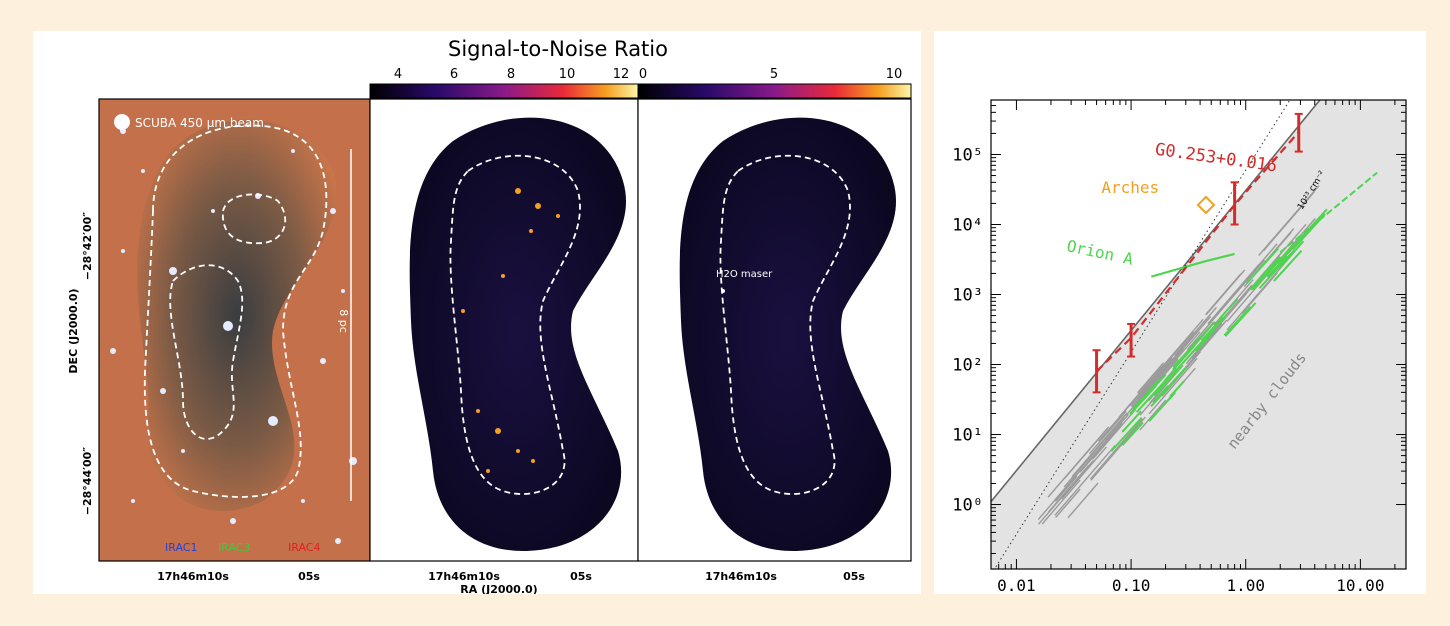  I want to click on colorbar-left-ticks: 4 6 8 10 12, so click(511, 74).